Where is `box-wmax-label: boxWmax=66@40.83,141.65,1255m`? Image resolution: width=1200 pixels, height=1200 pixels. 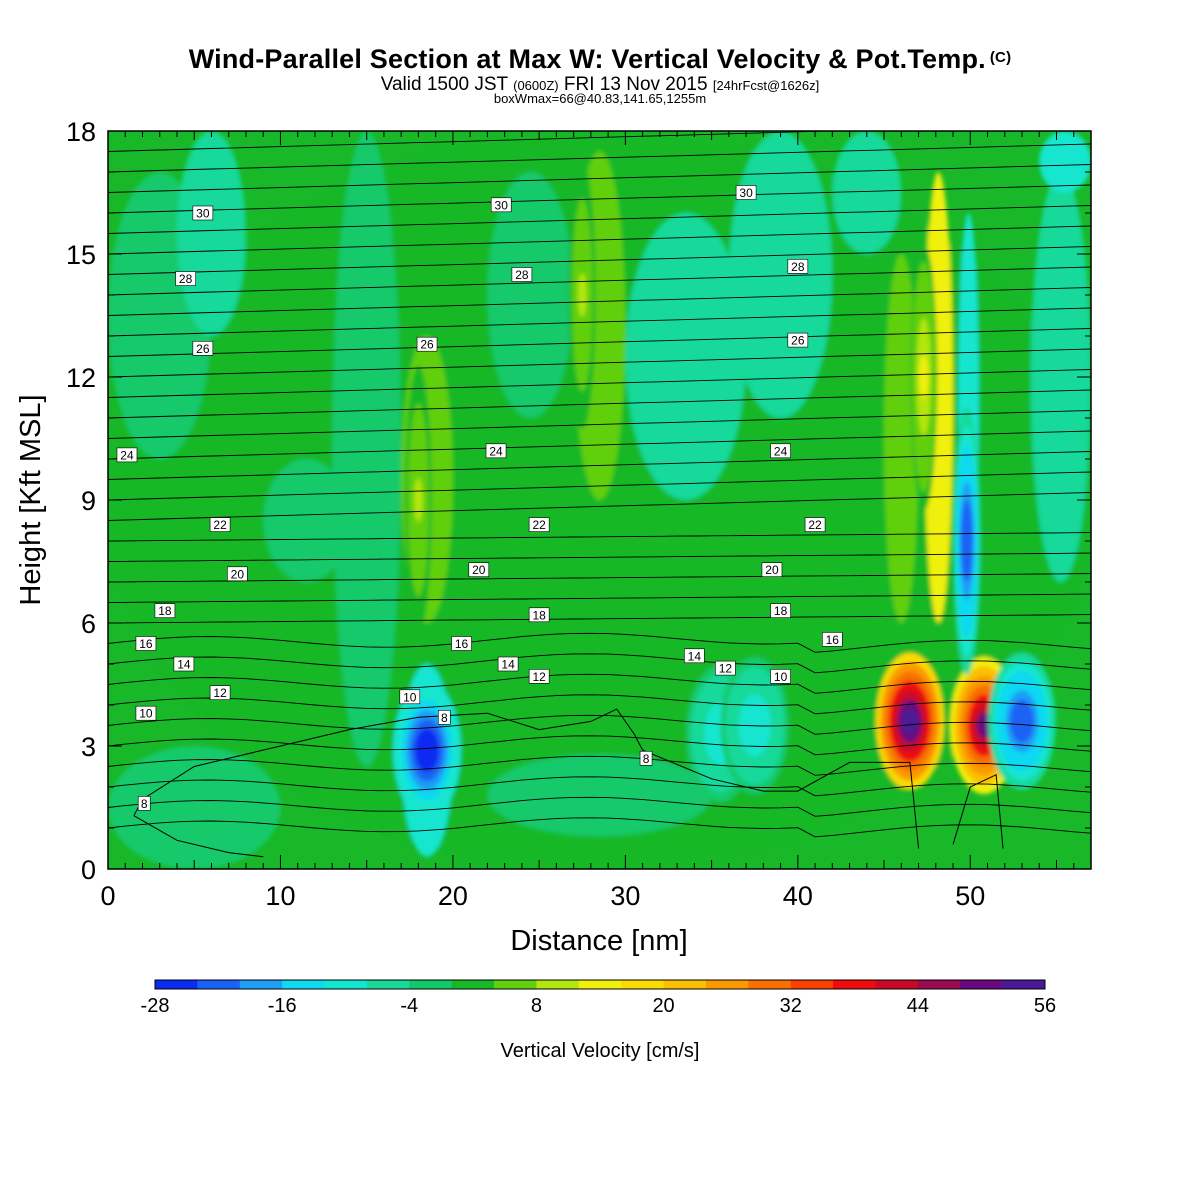 box-wmax-label: boxWmax=66@40.83,141.65,1255m is located at coordinates (600, 98).